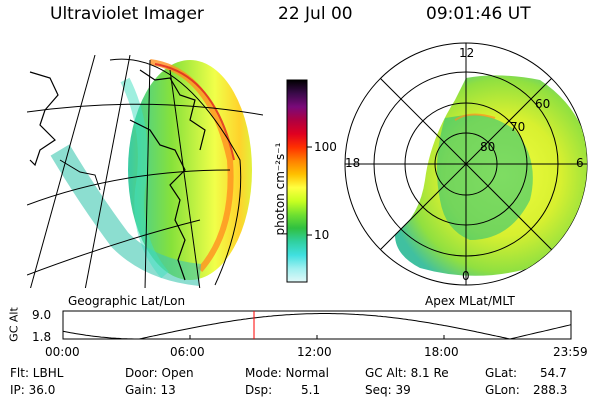 The height and width of the screenshot is (400, 600). I want to click on polar-caption: Apex MLat/MLT, so click(470, 301).